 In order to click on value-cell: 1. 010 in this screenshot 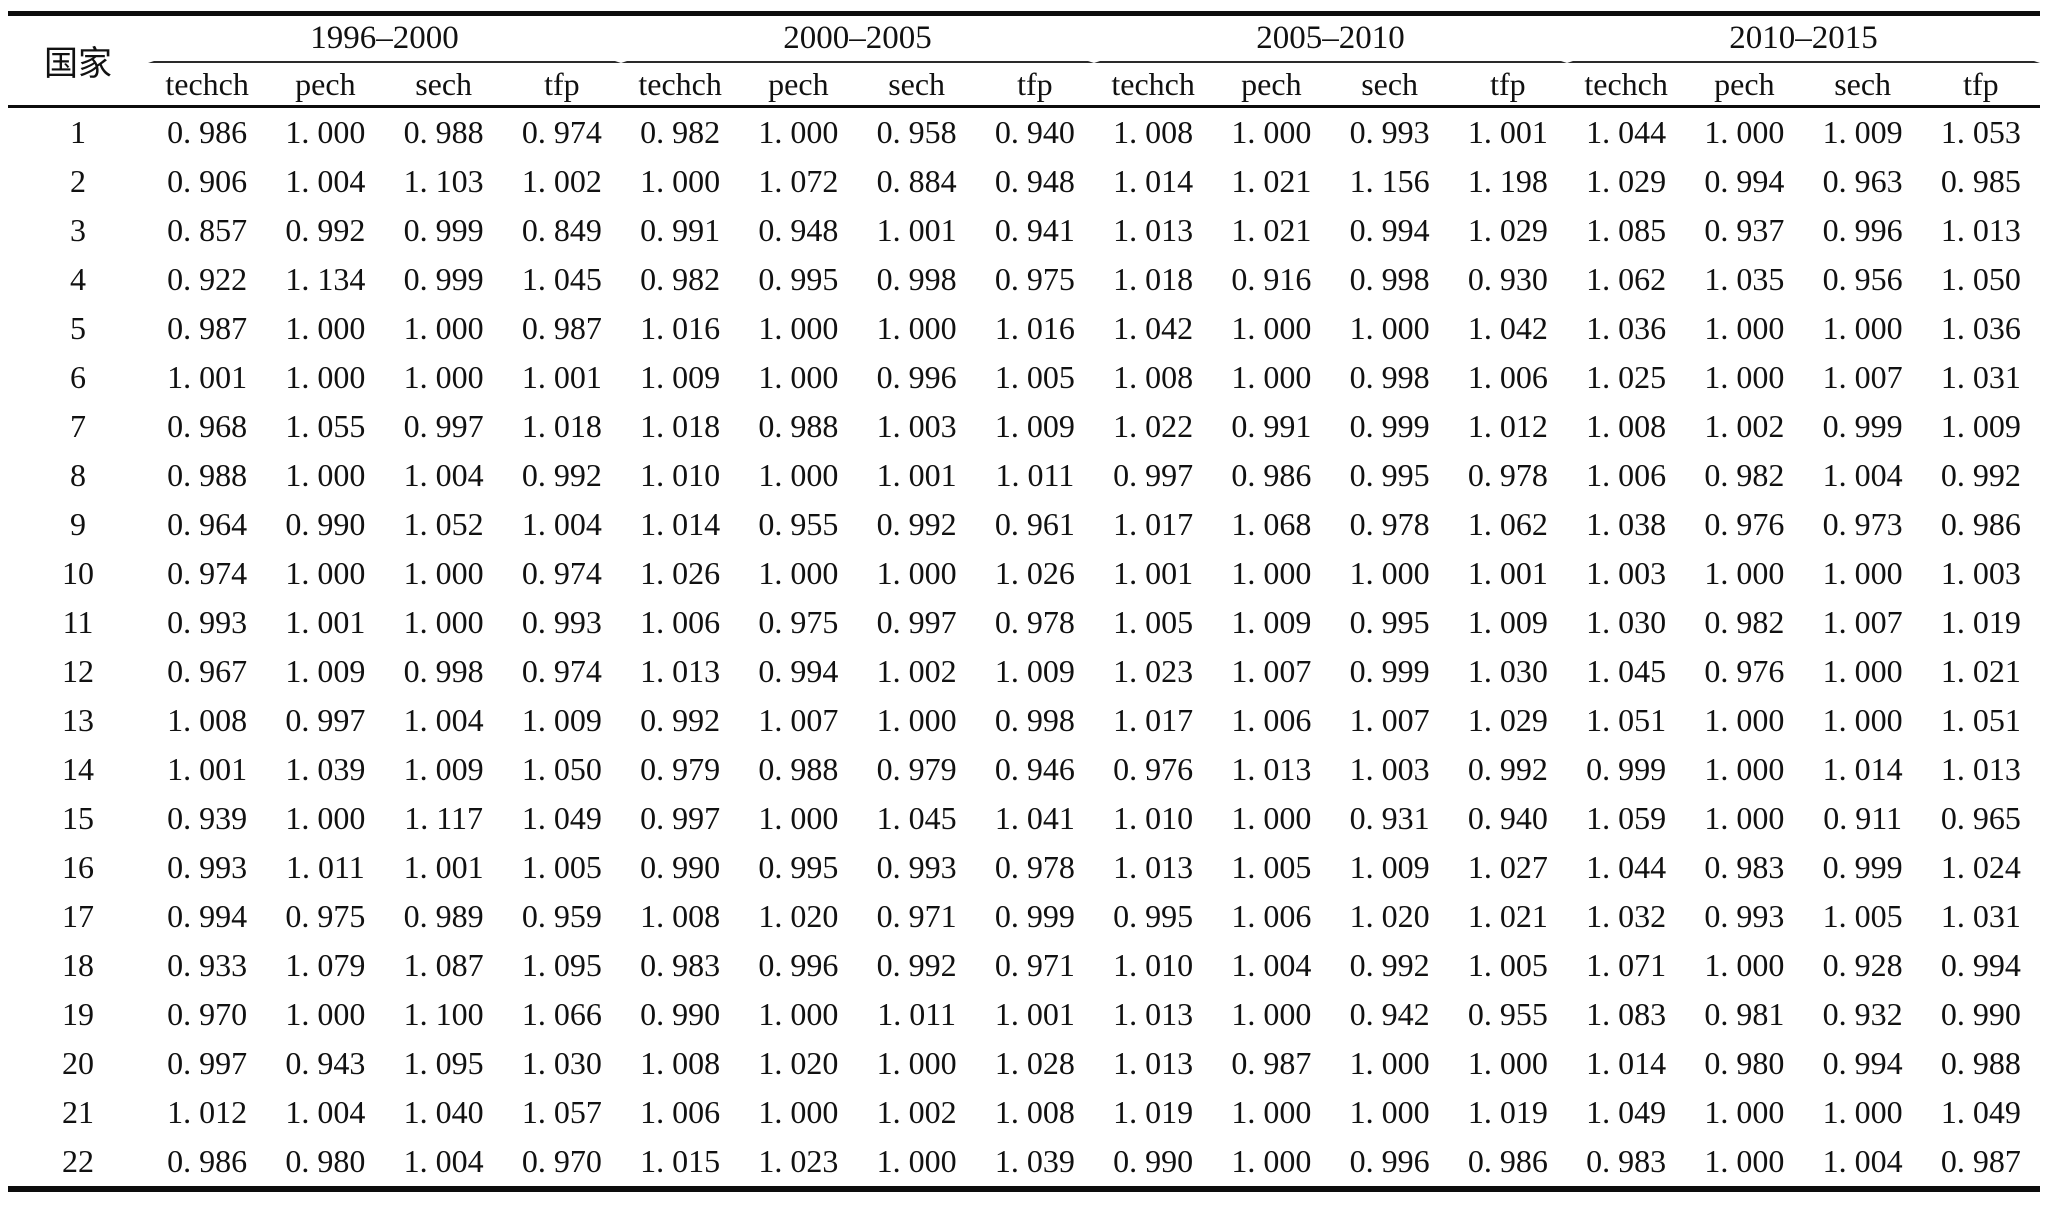, I will do `click(1153, 818)`.